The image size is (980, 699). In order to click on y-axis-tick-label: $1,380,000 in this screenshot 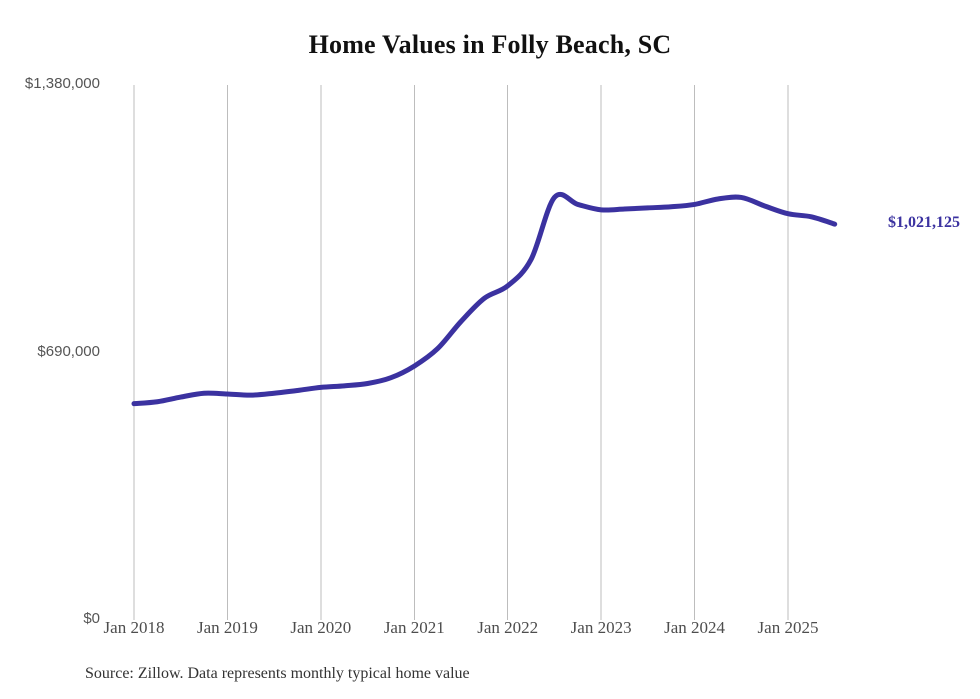, I will do `click(62, 83)`.